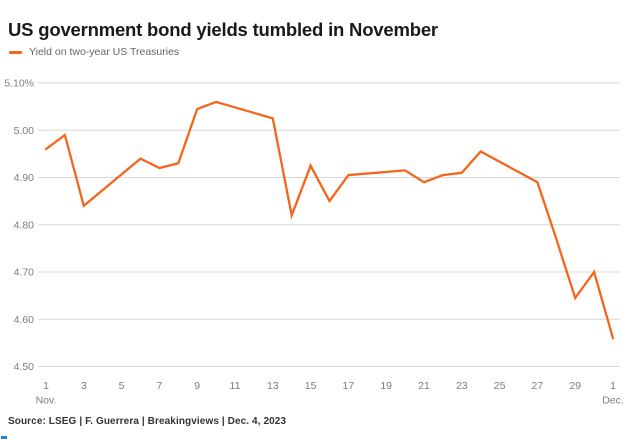 The width and height of the screenshot is (623, 439). I want to click on y-tick-label: 5.00, so click(24, 131).